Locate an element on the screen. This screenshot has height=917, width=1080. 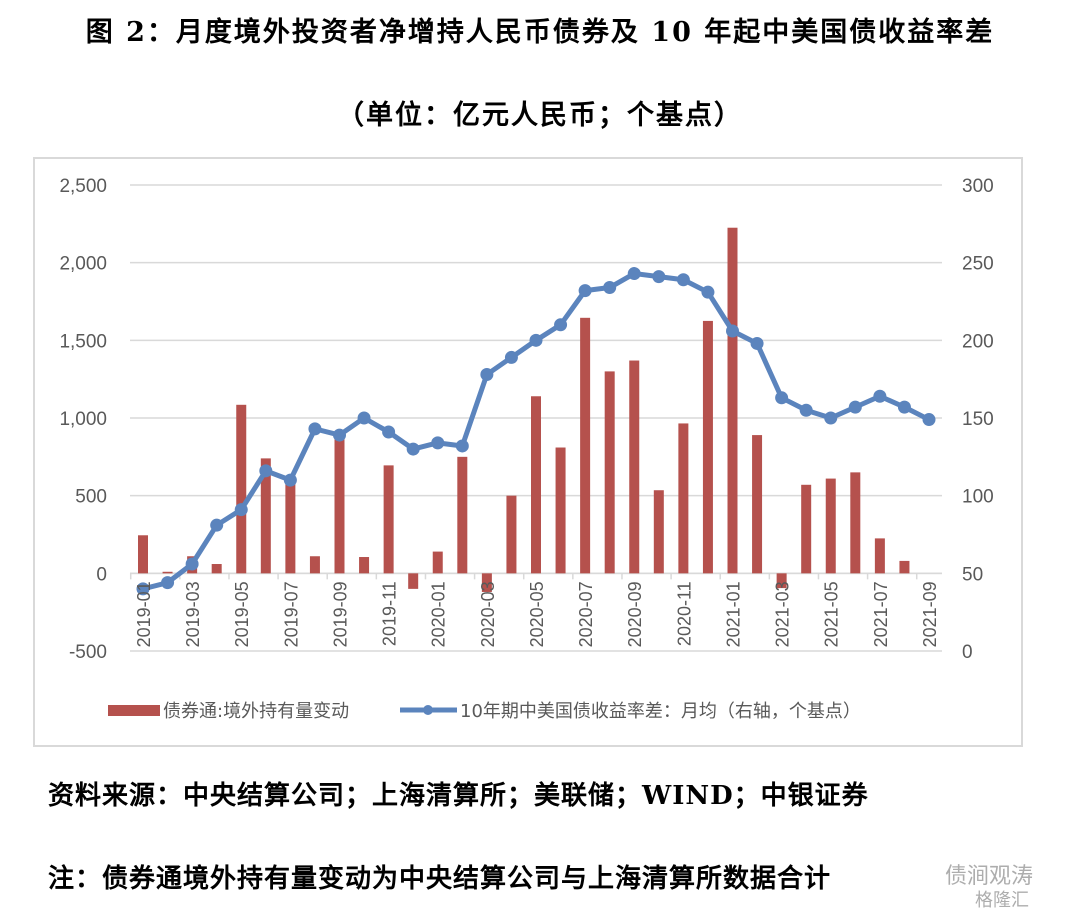
x-tick-label: 2020-07 is located at coordinates (586, 614).